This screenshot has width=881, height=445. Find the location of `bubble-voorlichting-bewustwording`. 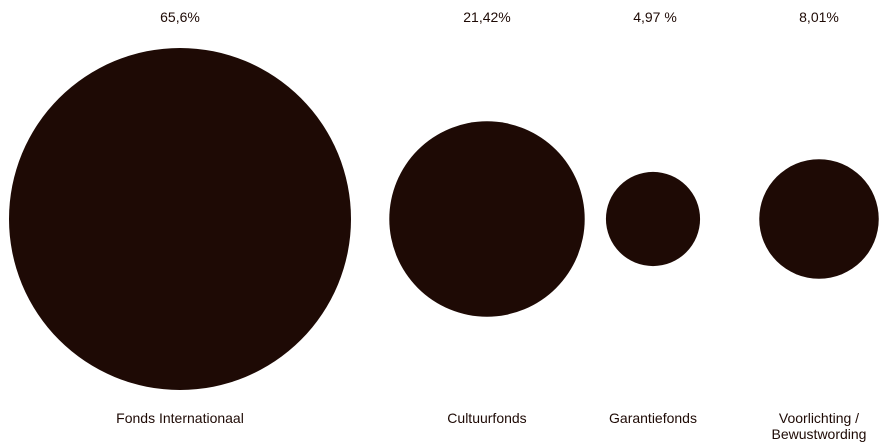

bubble-voorlichting-bewustwording is located at coordinates (819, 219).